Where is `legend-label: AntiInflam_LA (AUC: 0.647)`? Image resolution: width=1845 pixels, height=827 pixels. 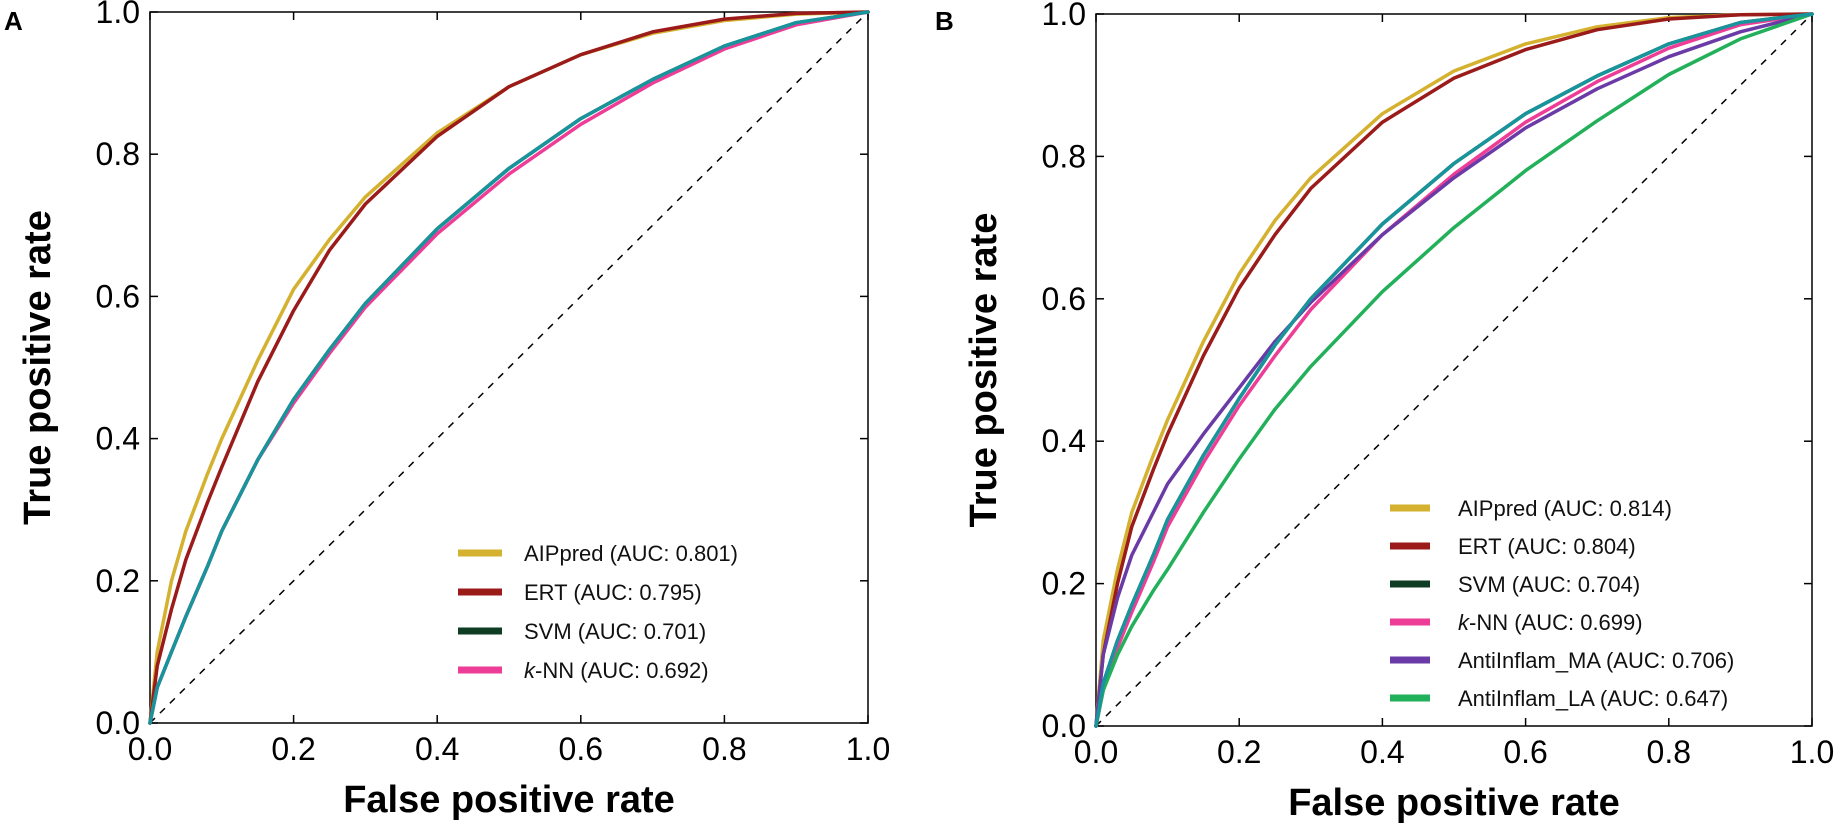
legend-label: AntiInflam_LA (AUC: 0.647) is located at coordinates (1593, 698).